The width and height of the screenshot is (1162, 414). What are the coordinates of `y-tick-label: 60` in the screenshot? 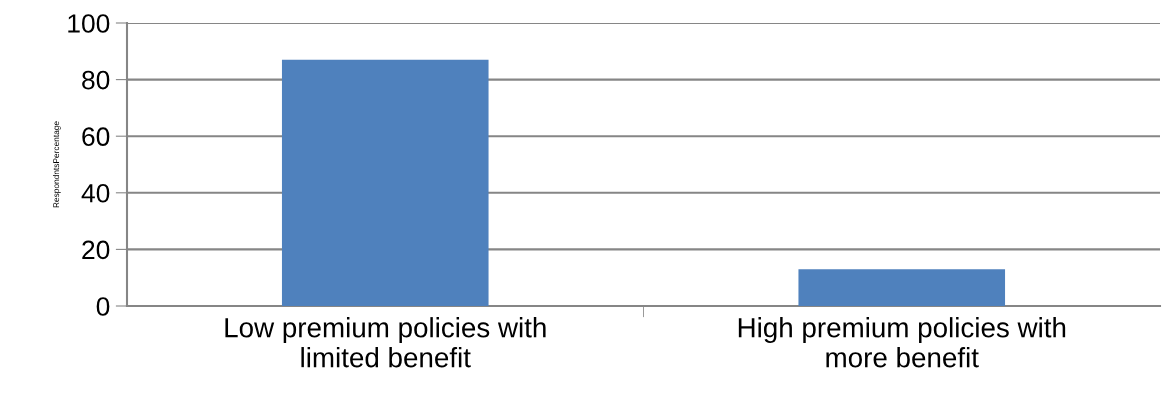 It's located at (96, 137).